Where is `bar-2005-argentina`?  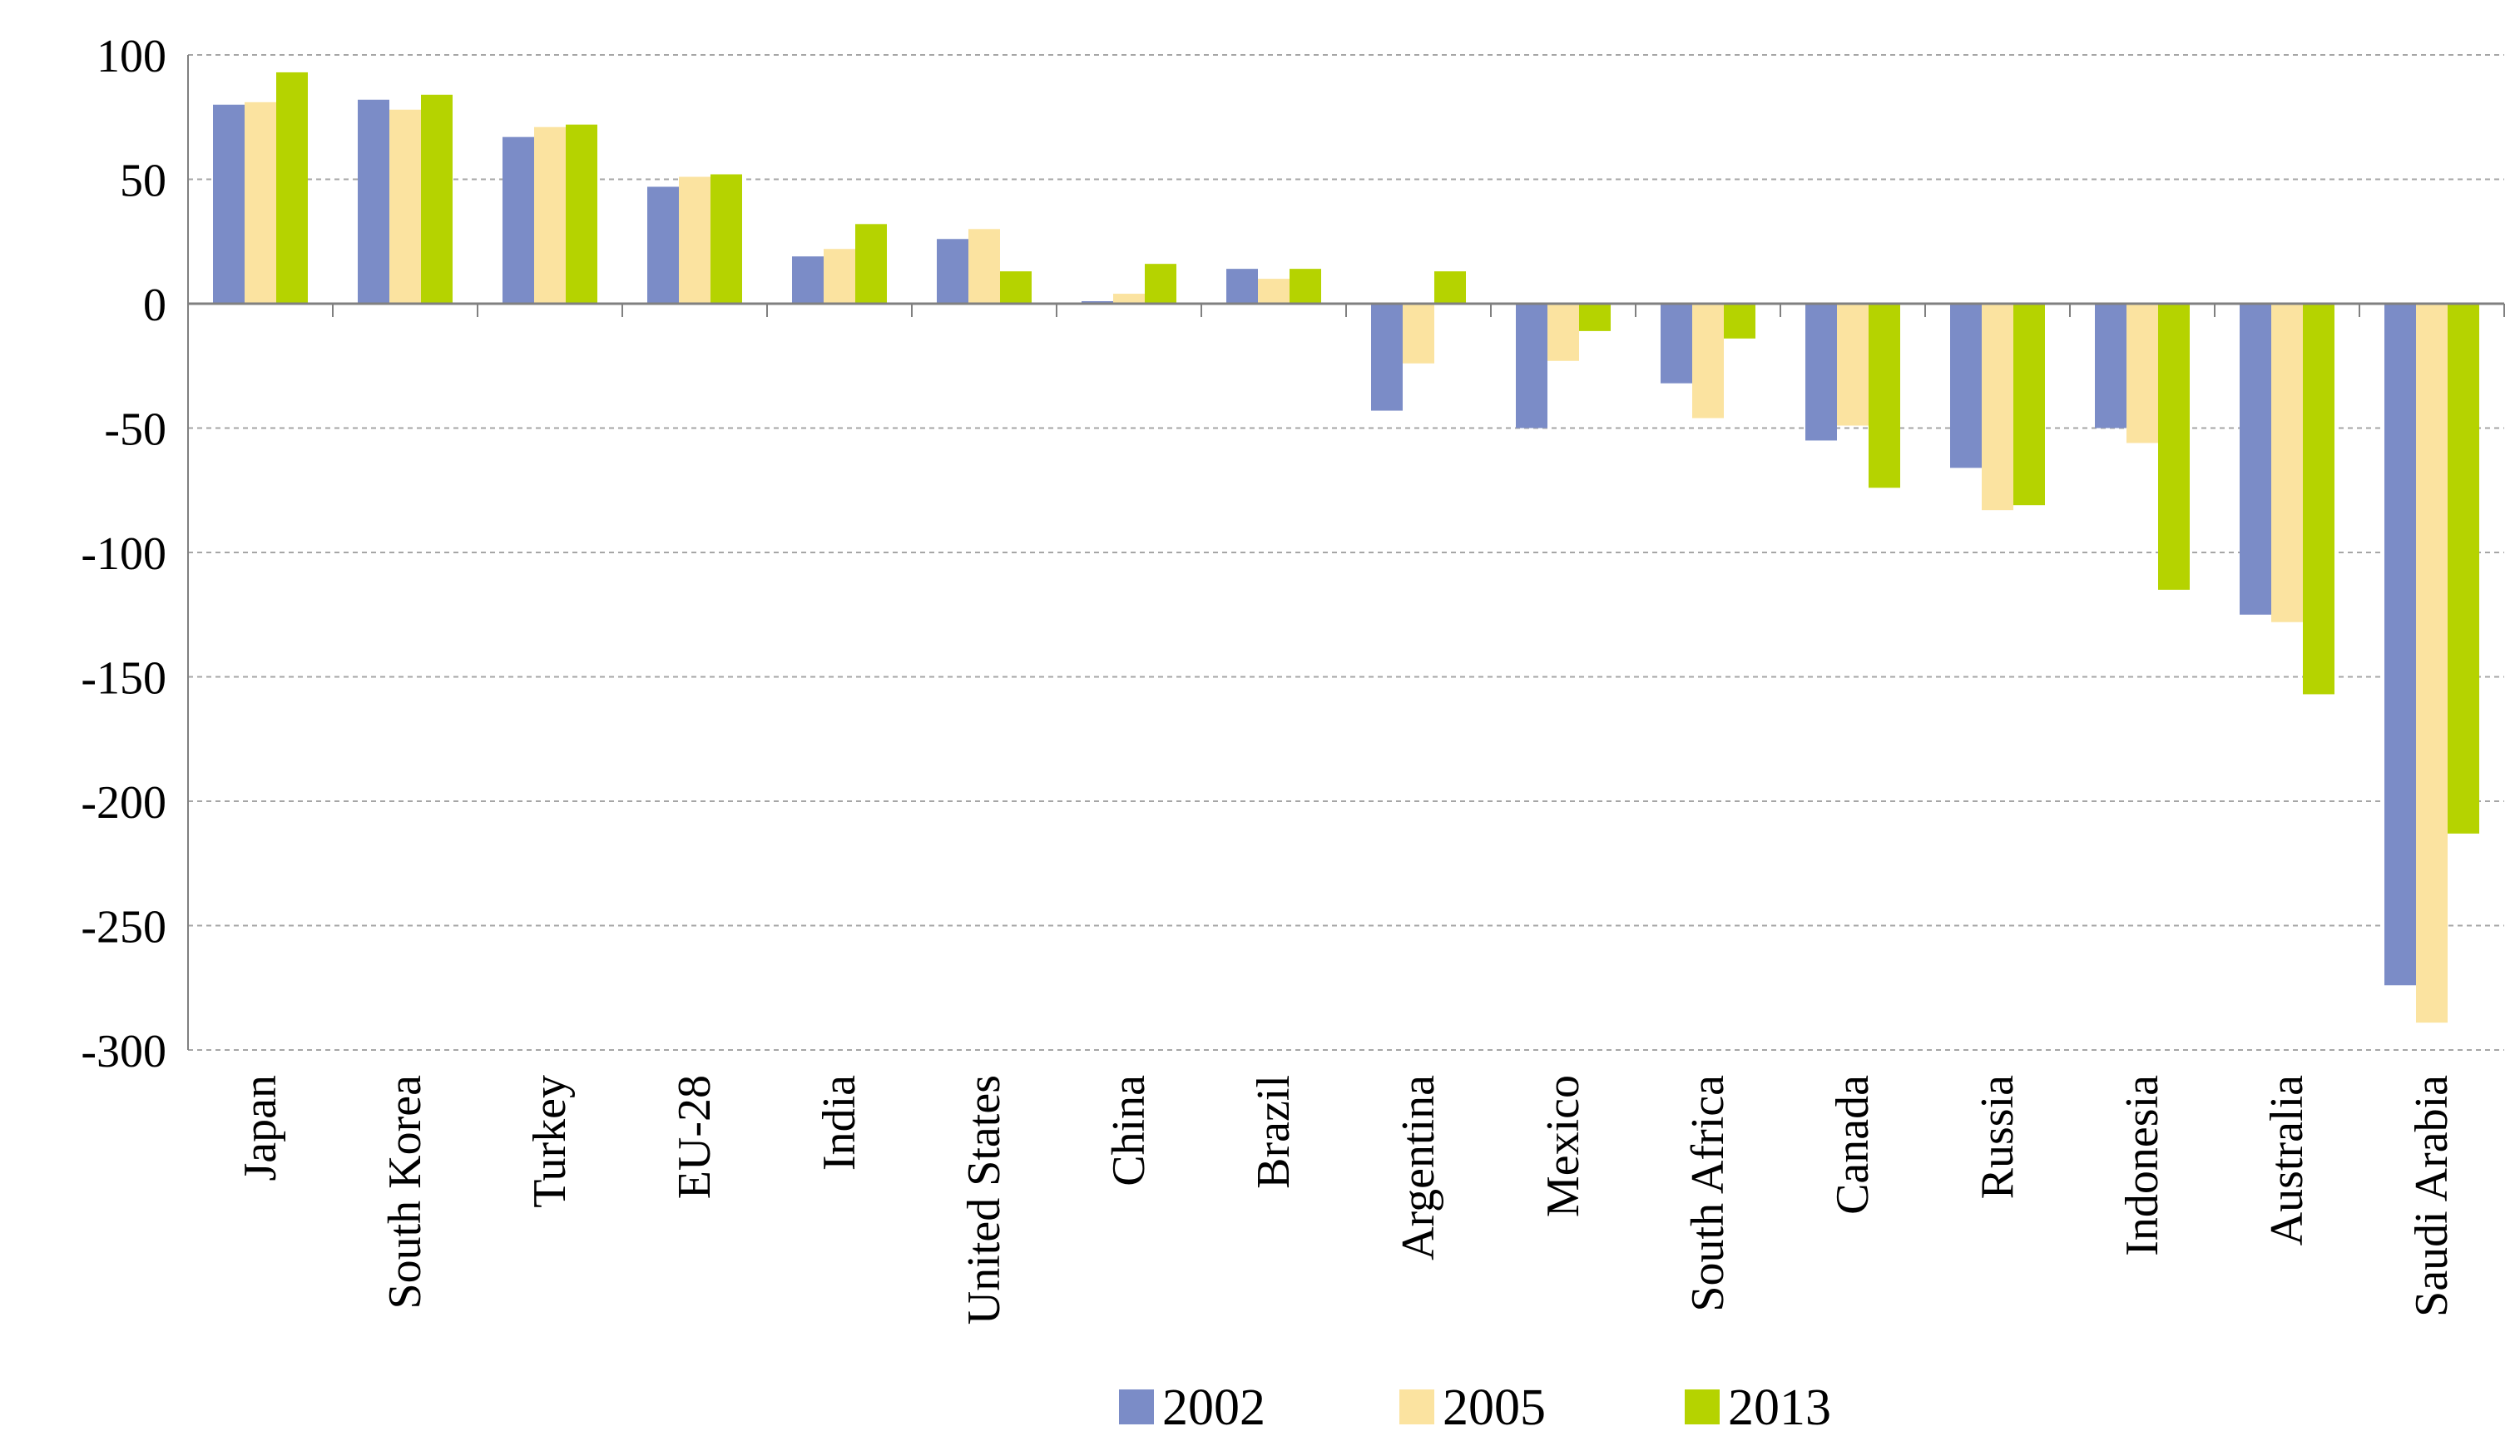 bar-2005-argentina is located at coordinates (1418, 334).